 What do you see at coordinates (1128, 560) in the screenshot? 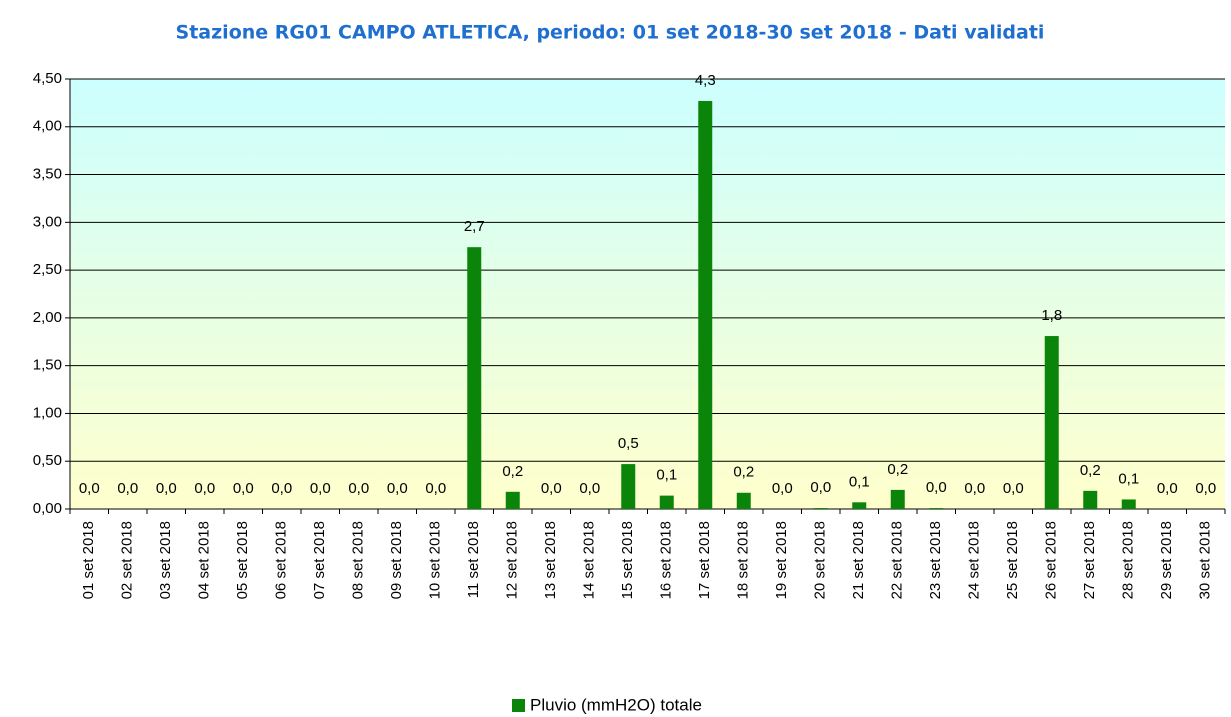
I see `x-tick-label: 28 set 2018` at bounding box center [1128, 560].